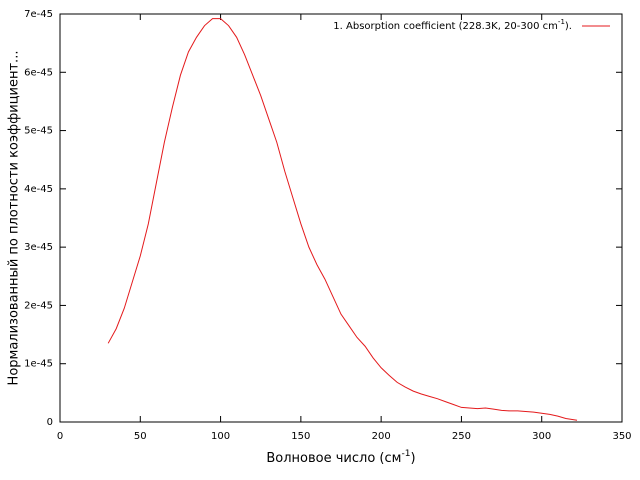  I want to click on x-axis-label-part: ), so click(413, 458).